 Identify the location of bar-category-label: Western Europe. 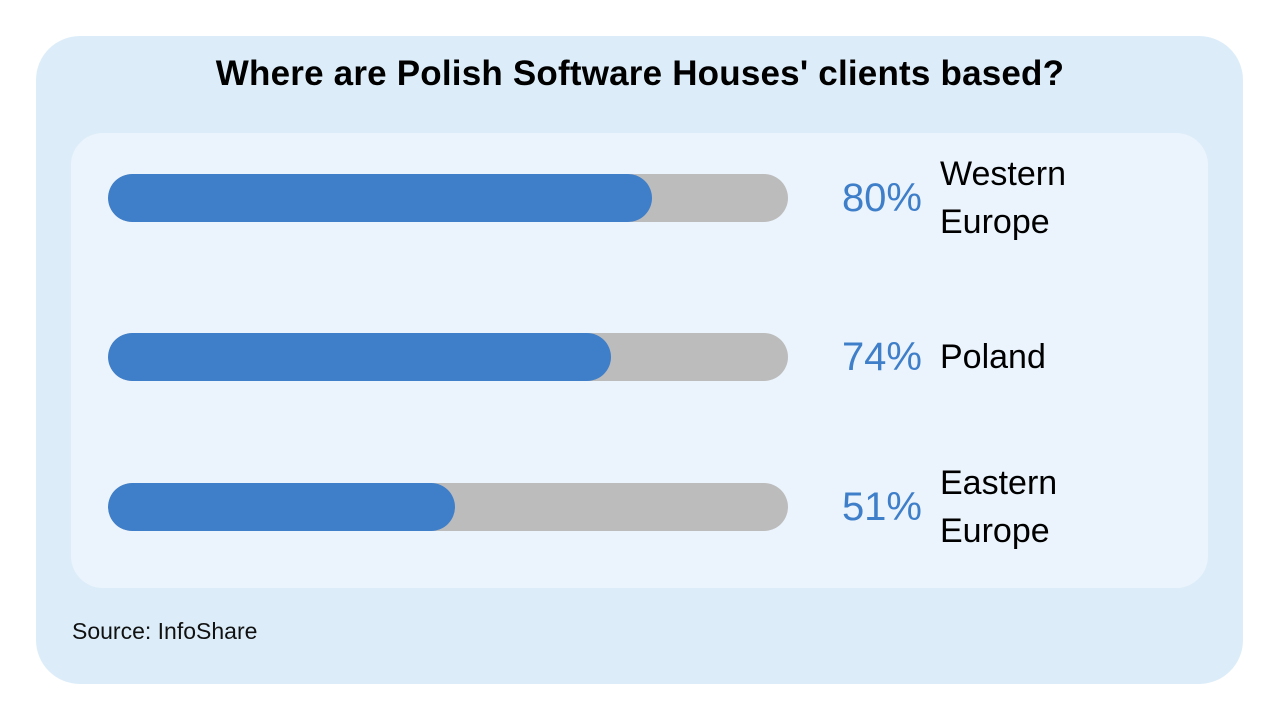
(1050, 198).